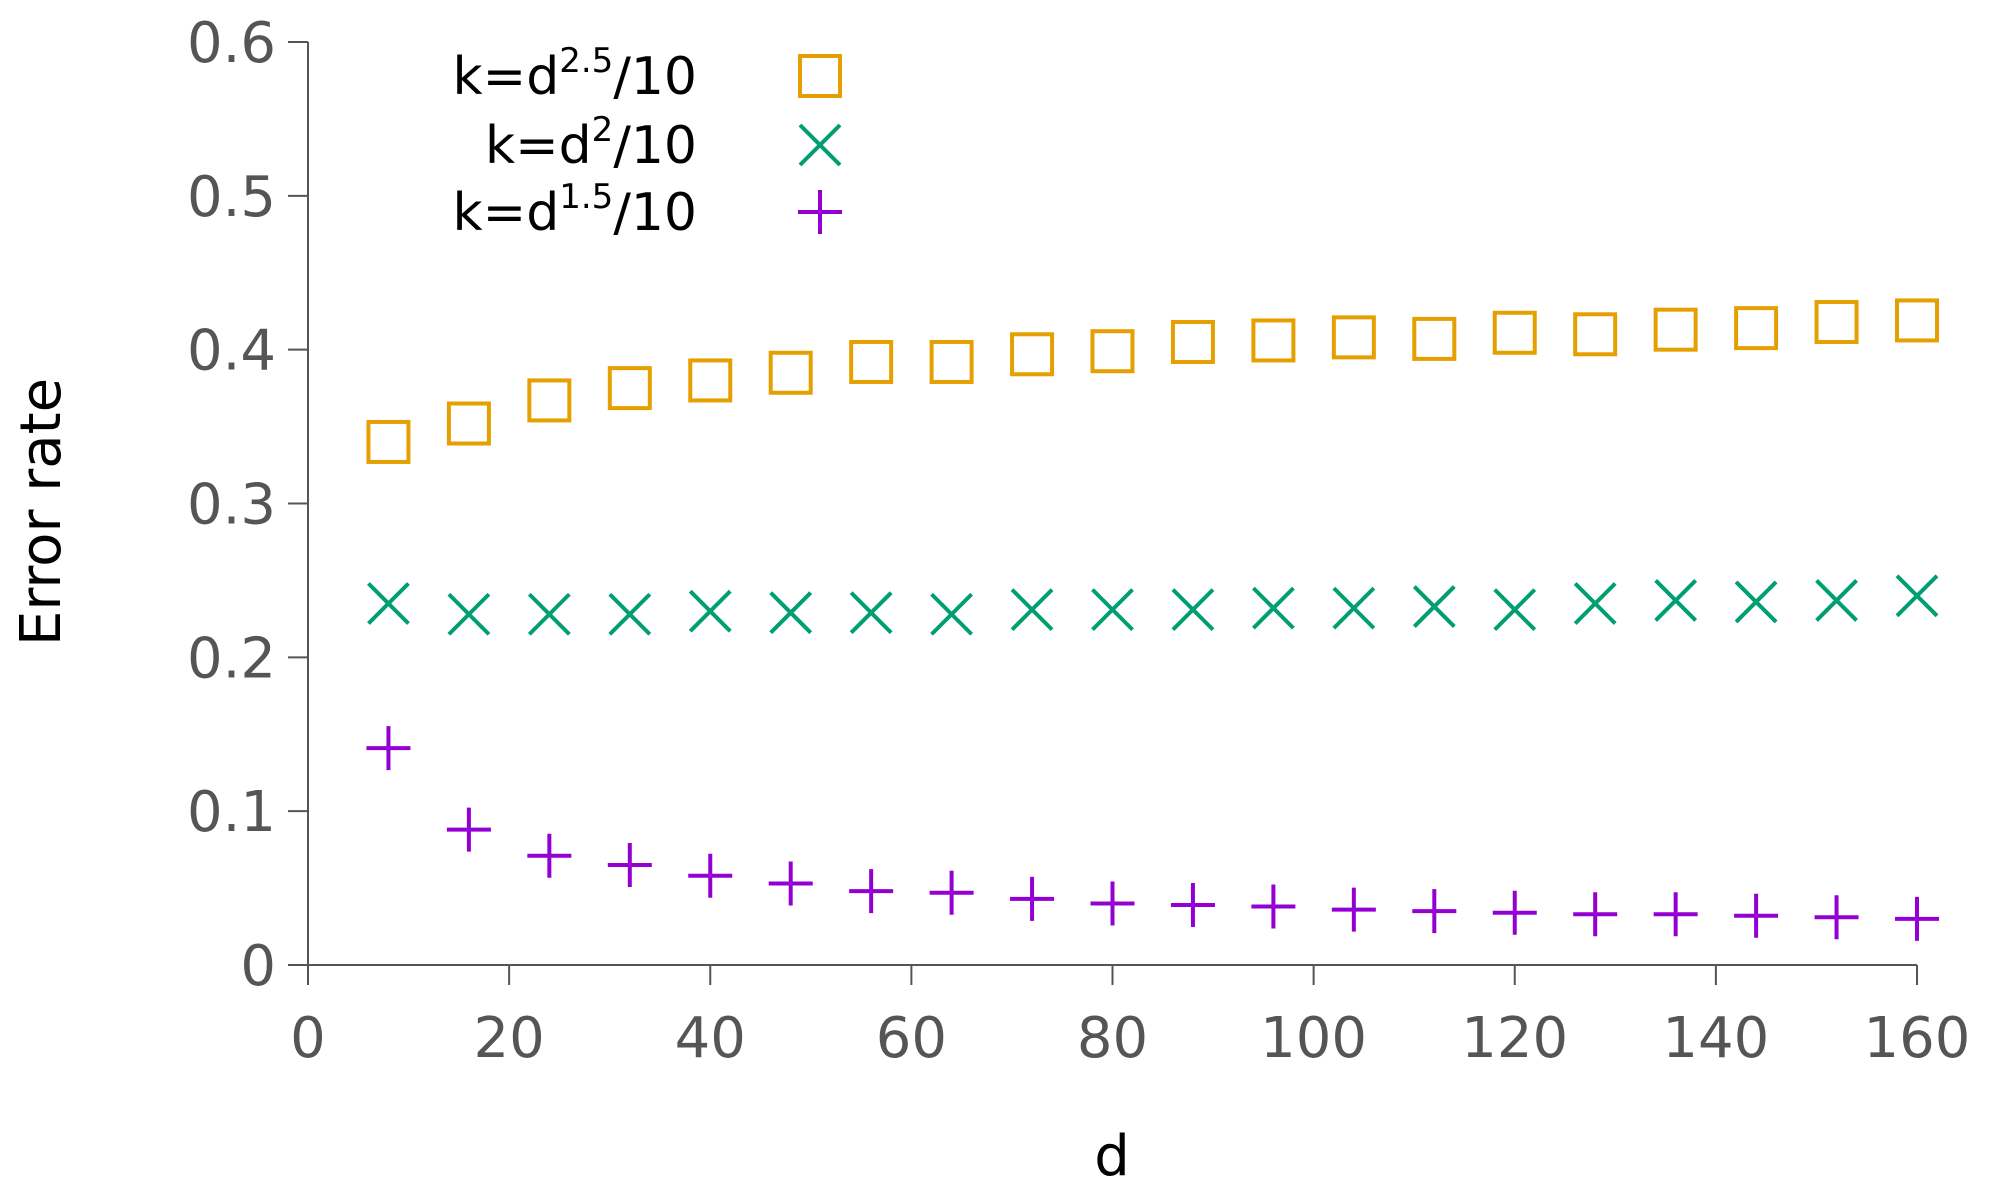  What do you see at coordinates (258, 966) in the screenshot?
I see `y-tick-label: 0` at bounding box center [258, 966].